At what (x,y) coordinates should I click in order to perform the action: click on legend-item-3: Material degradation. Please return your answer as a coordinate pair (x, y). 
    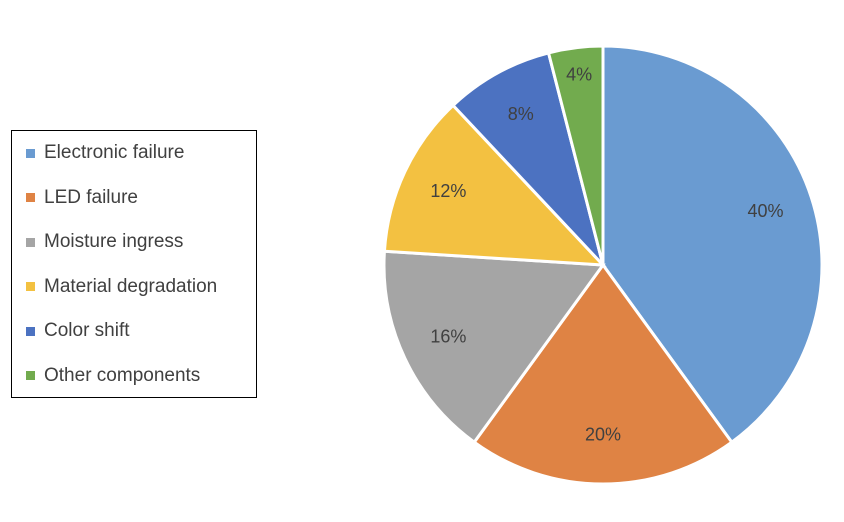
    Looking at the image, I should click on (121, 287).